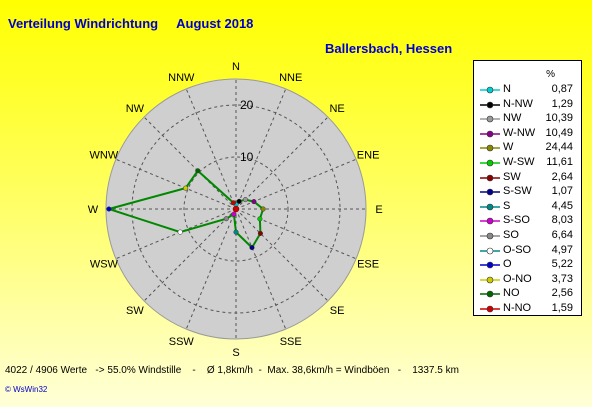 This screenshot has height=407, width=592. Describe the element at coordinates (236, 67) in the screenshot. I see `direction-label-N: N` at that location.